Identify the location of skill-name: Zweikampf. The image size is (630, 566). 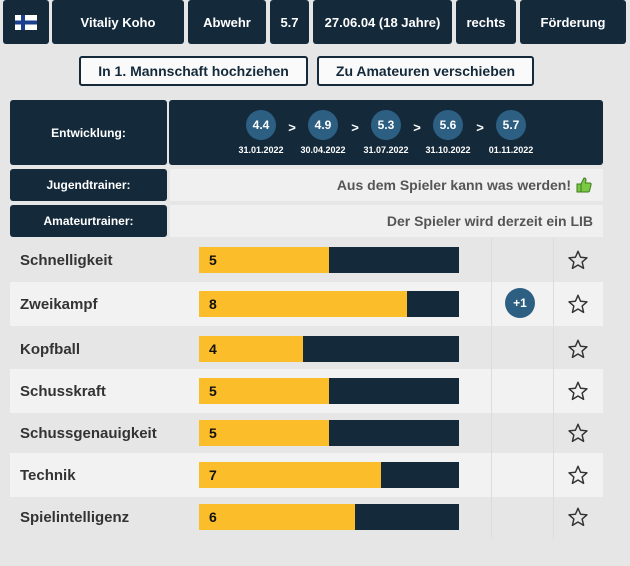
(59, 304).